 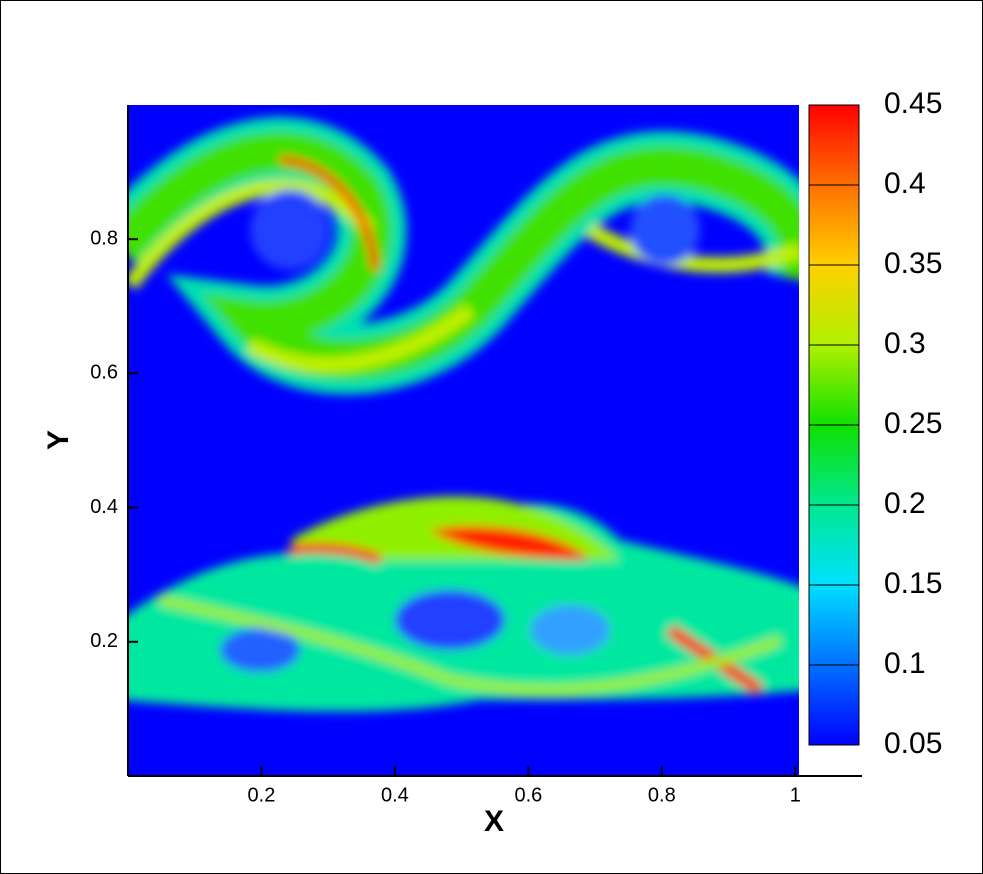 What do you see at coordinates (58, 440) in the screenshot?
I see `y-axis-title: Y` at bounding box center [58, 440].